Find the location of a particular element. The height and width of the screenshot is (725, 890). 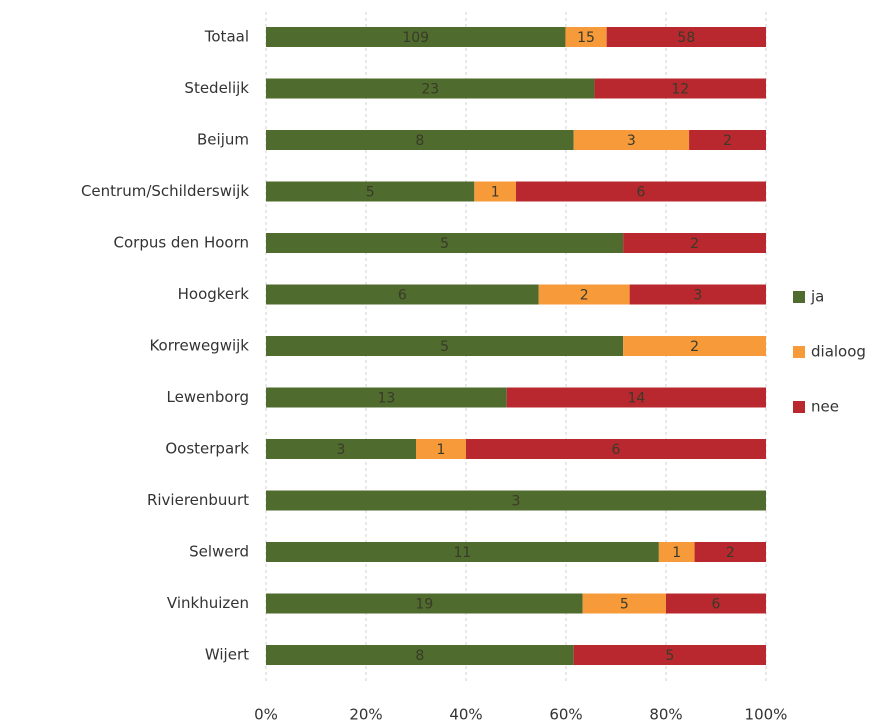

y-tick-label: Beijum is located at coordinates (223, 140).